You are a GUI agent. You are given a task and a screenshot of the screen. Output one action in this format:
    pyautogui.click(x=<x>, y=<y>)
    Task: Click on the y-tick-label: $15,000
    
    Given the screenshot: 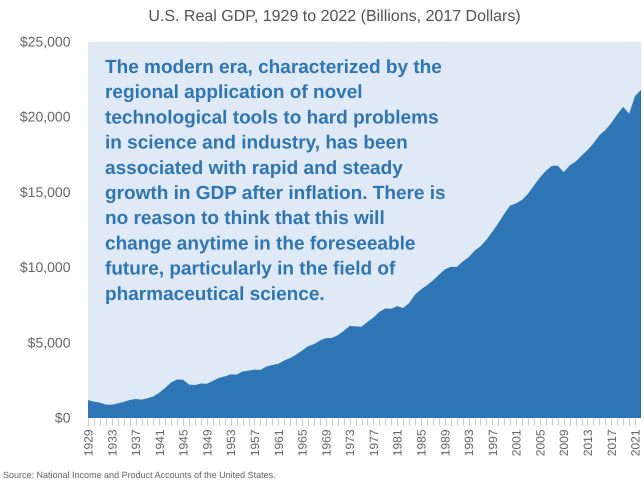 What is the action you would take?
    pyautogui.click(x=45, y=192)
    